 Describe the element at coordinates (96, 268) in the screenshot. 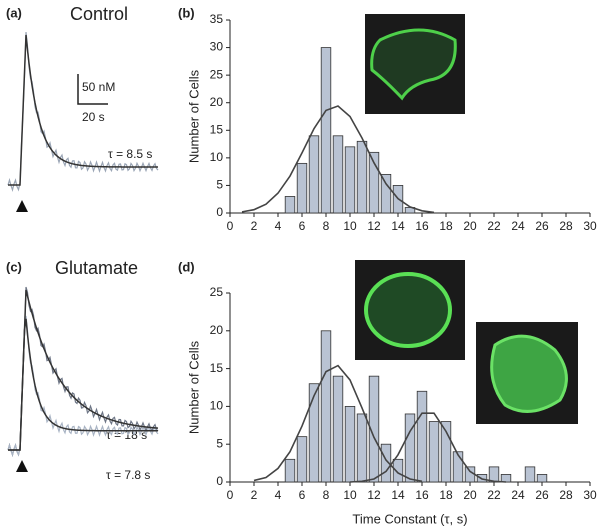

I see `panel-title: Glutamate` at that location.